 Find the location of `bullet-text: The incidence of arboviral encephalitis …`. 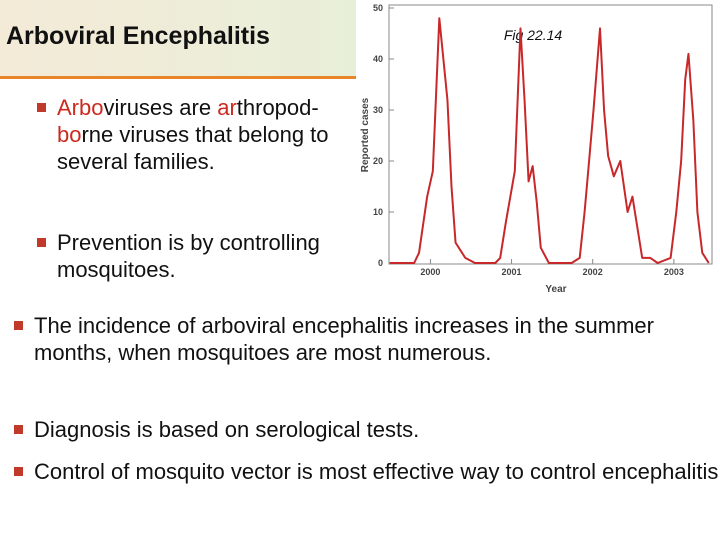

bullet-text: The incidence of arboviral encephalitis … is located at coordinates (344, 339).